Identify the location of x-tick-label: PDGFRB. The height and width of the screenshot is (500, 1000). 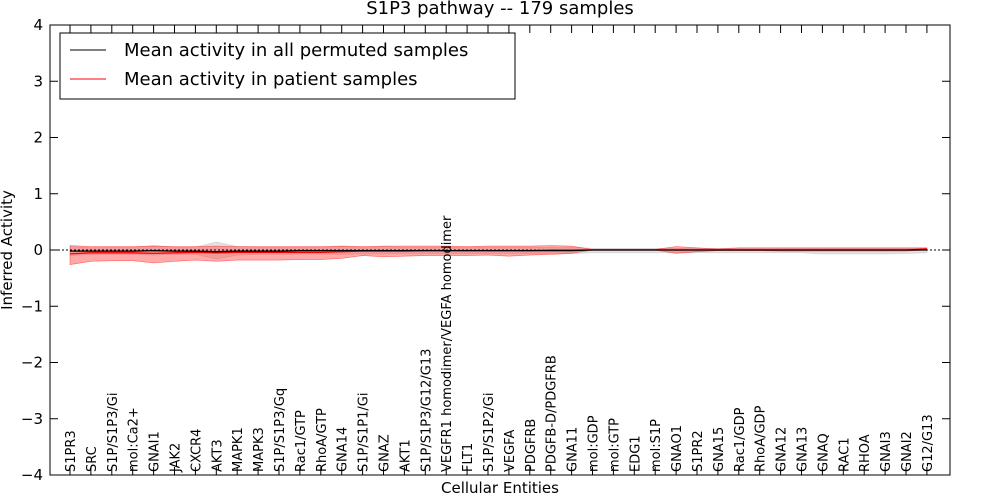
(531, 445).